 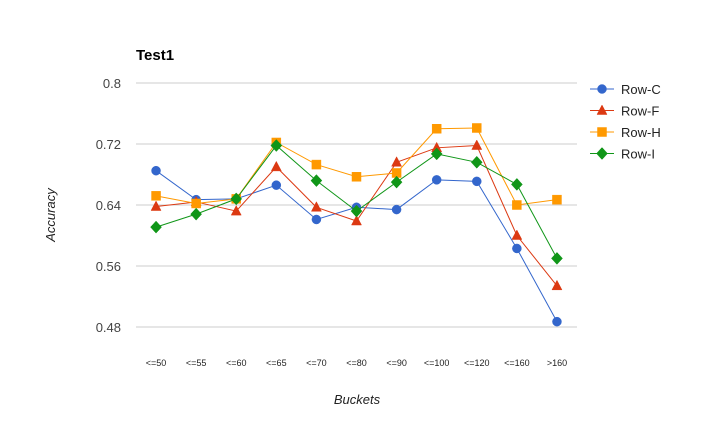 I want to click on legend-item: Row-H, so click(x=625, y=132).